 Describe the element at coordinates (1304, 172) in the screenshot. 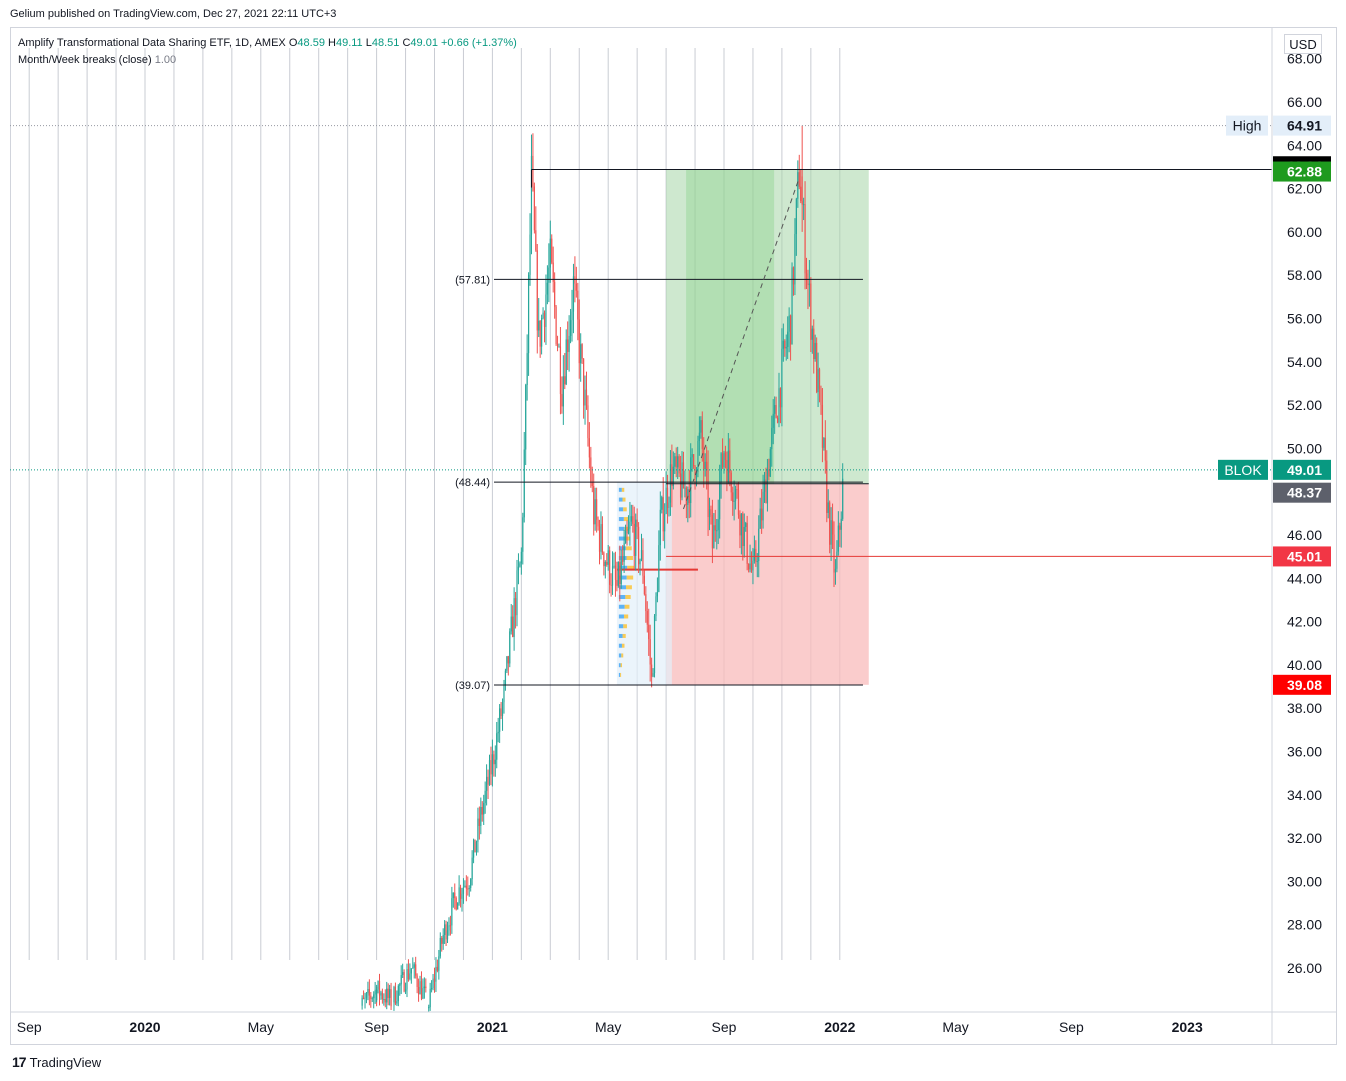

I see `target-price-tag: 62.88` at that location.